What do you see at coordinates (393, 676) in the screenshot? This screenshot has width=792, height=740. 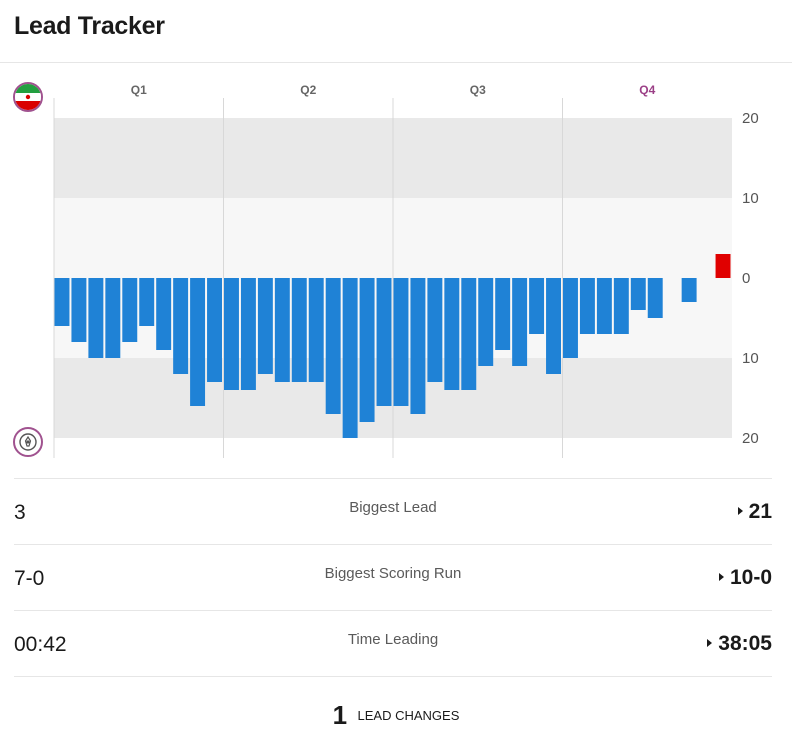 I see `stats-bottom-divider` at bounding box center [393, 676].